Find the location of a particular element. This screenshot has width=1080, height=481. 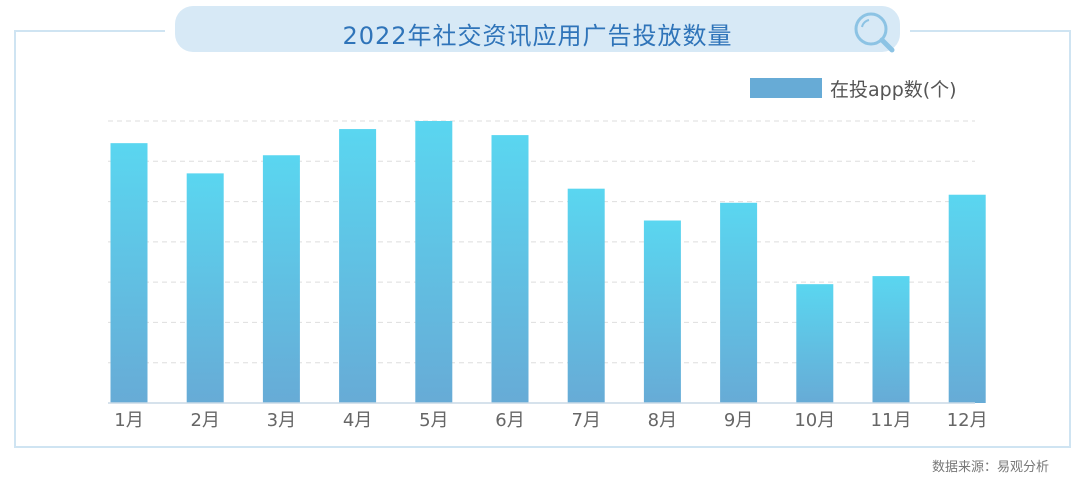

x-tick-labels: 1月 2月 3月 4月 5月 6月 7月 8月 9月 10月 11月 12月 is located at coordinates (550, 420).